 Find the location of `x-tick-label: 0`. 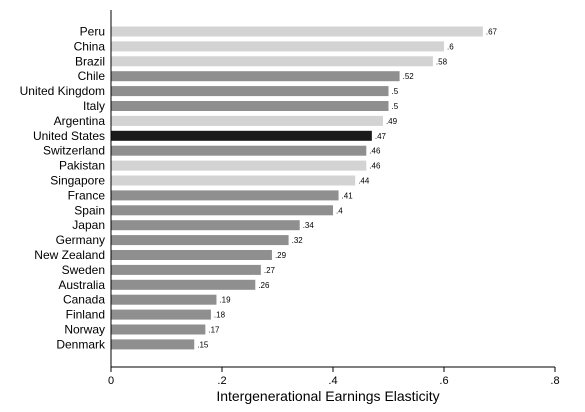

x-tick-label: 0 is located at coordinates (111, 381).